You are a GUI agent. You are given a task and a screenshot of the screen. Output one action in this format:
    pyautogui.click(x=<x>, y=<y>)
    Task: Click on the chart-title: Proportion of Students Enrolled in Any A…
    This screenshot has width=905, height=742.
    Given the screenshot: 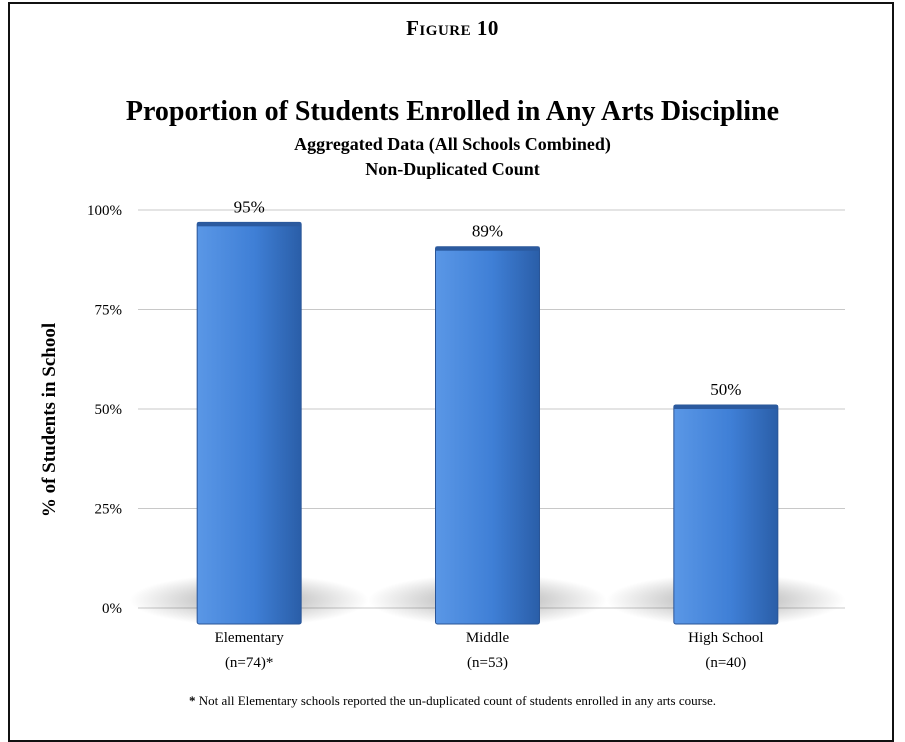 What is the action you would take?
    pyautogui.click(x=452, y=111)
    